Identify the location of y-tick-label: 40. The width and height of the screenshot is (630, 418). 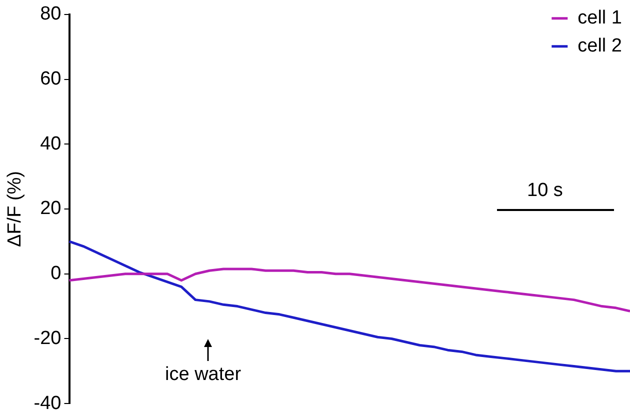
(51, 143).